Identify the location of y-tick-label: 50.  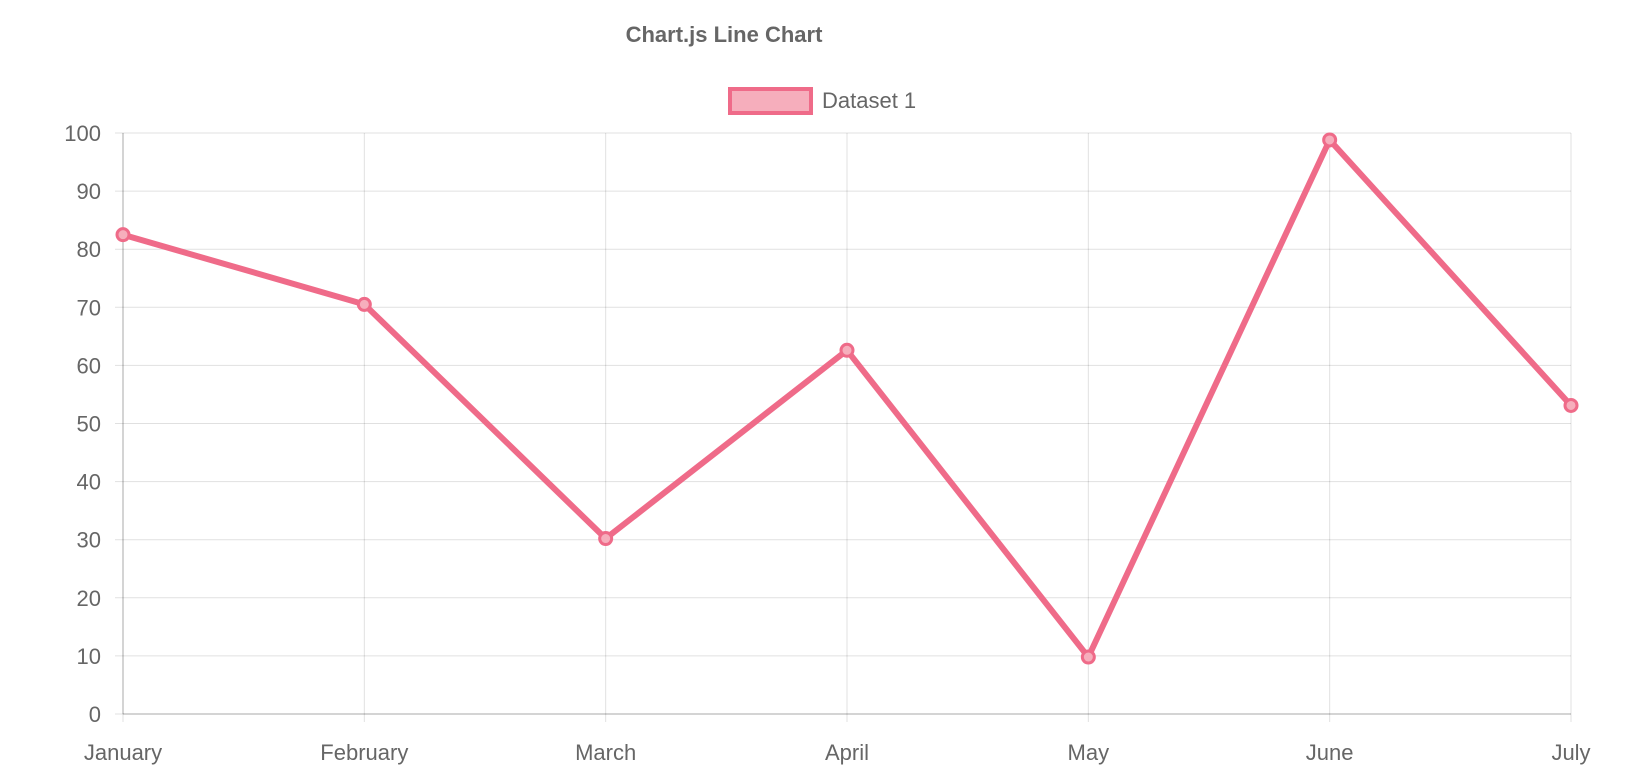
(89, 424).